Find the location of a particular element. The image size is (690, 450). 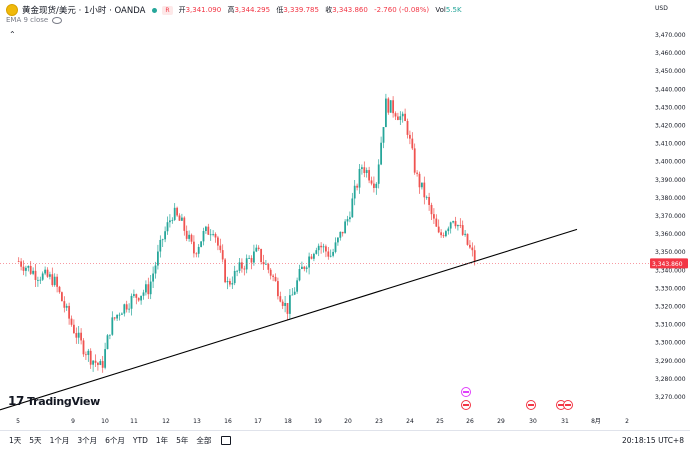

timeframe-all: 全部 is located at coordinates (204, 440).